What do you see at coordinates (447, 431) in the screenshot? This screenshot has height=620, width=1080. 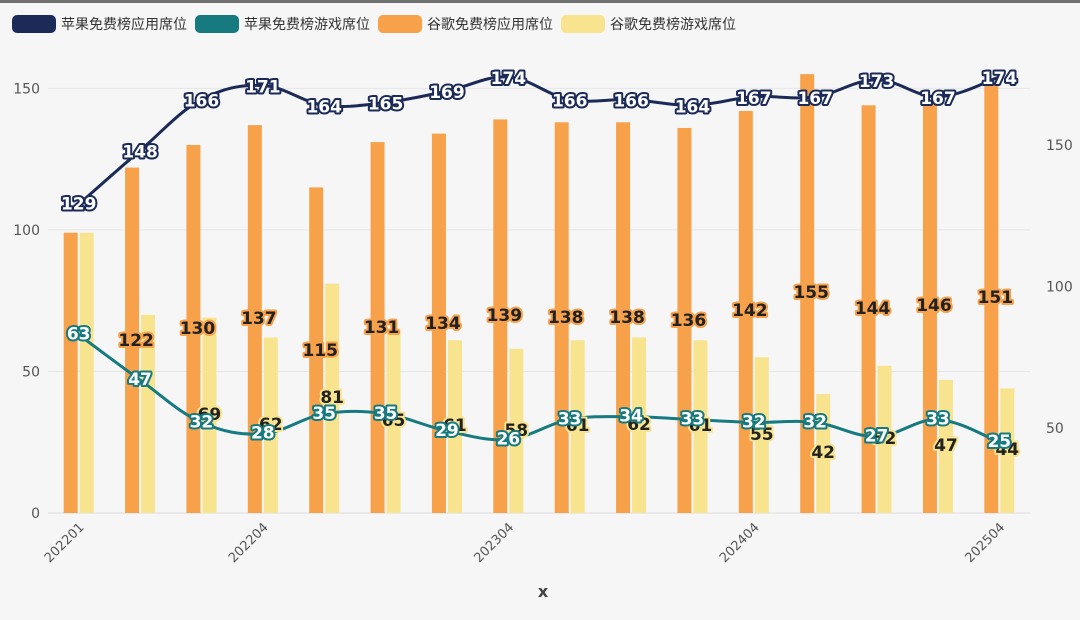 I see `label-apple-game: 29` at bounding box center [447, 431].